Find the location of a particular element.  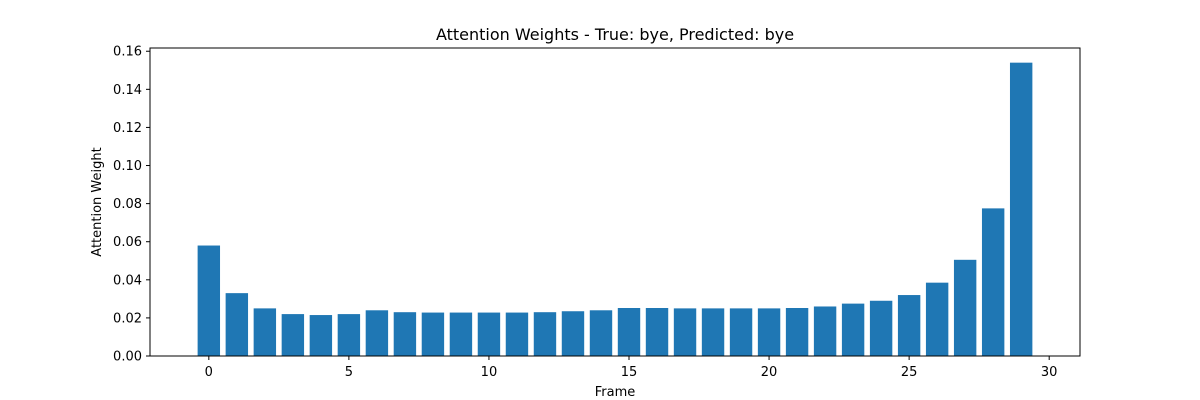

x-axis-label: Frame is located at coordinates (615, 392).